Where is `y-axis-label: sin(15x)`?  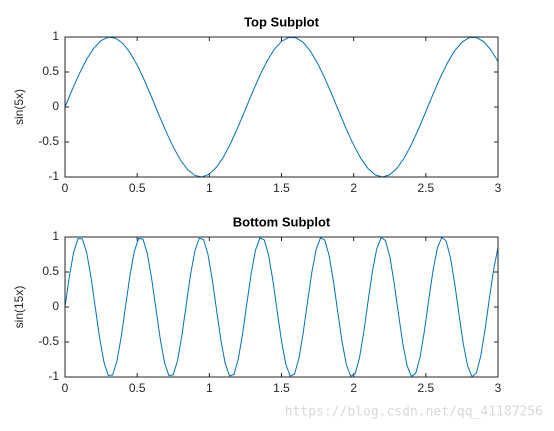 y-axis-label: sin(15x) is located at coordinates (19, 307).